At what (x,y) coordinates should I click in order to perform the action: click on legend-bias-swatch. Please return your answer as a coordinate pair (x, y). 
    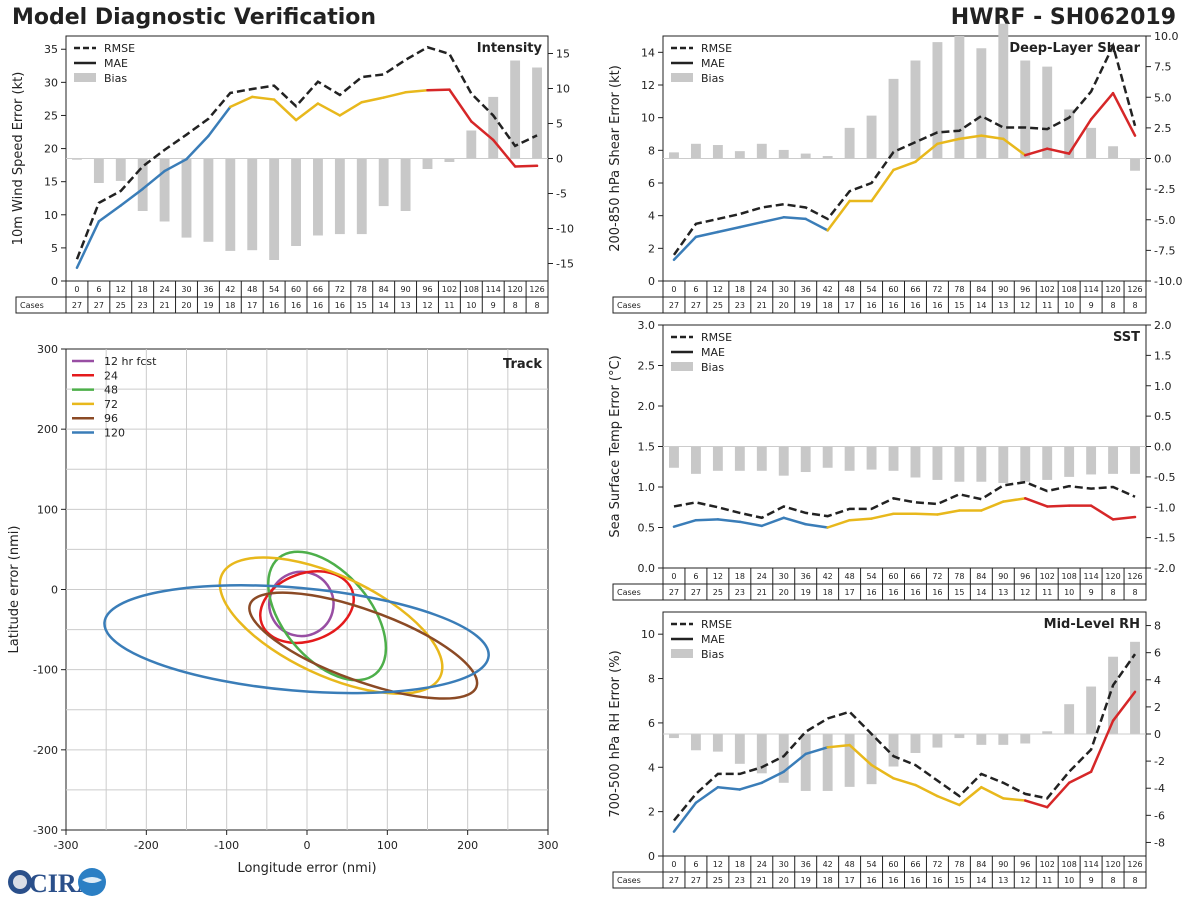
    Looking at the image, I should click on (682, 366).